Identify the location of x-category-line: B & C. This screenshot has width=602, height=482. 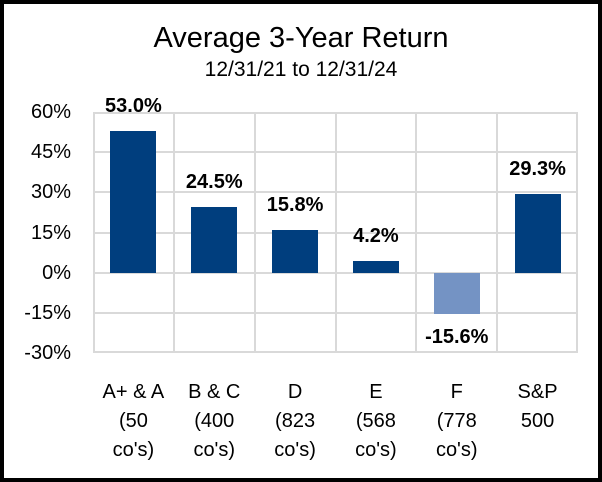
(214, 392).